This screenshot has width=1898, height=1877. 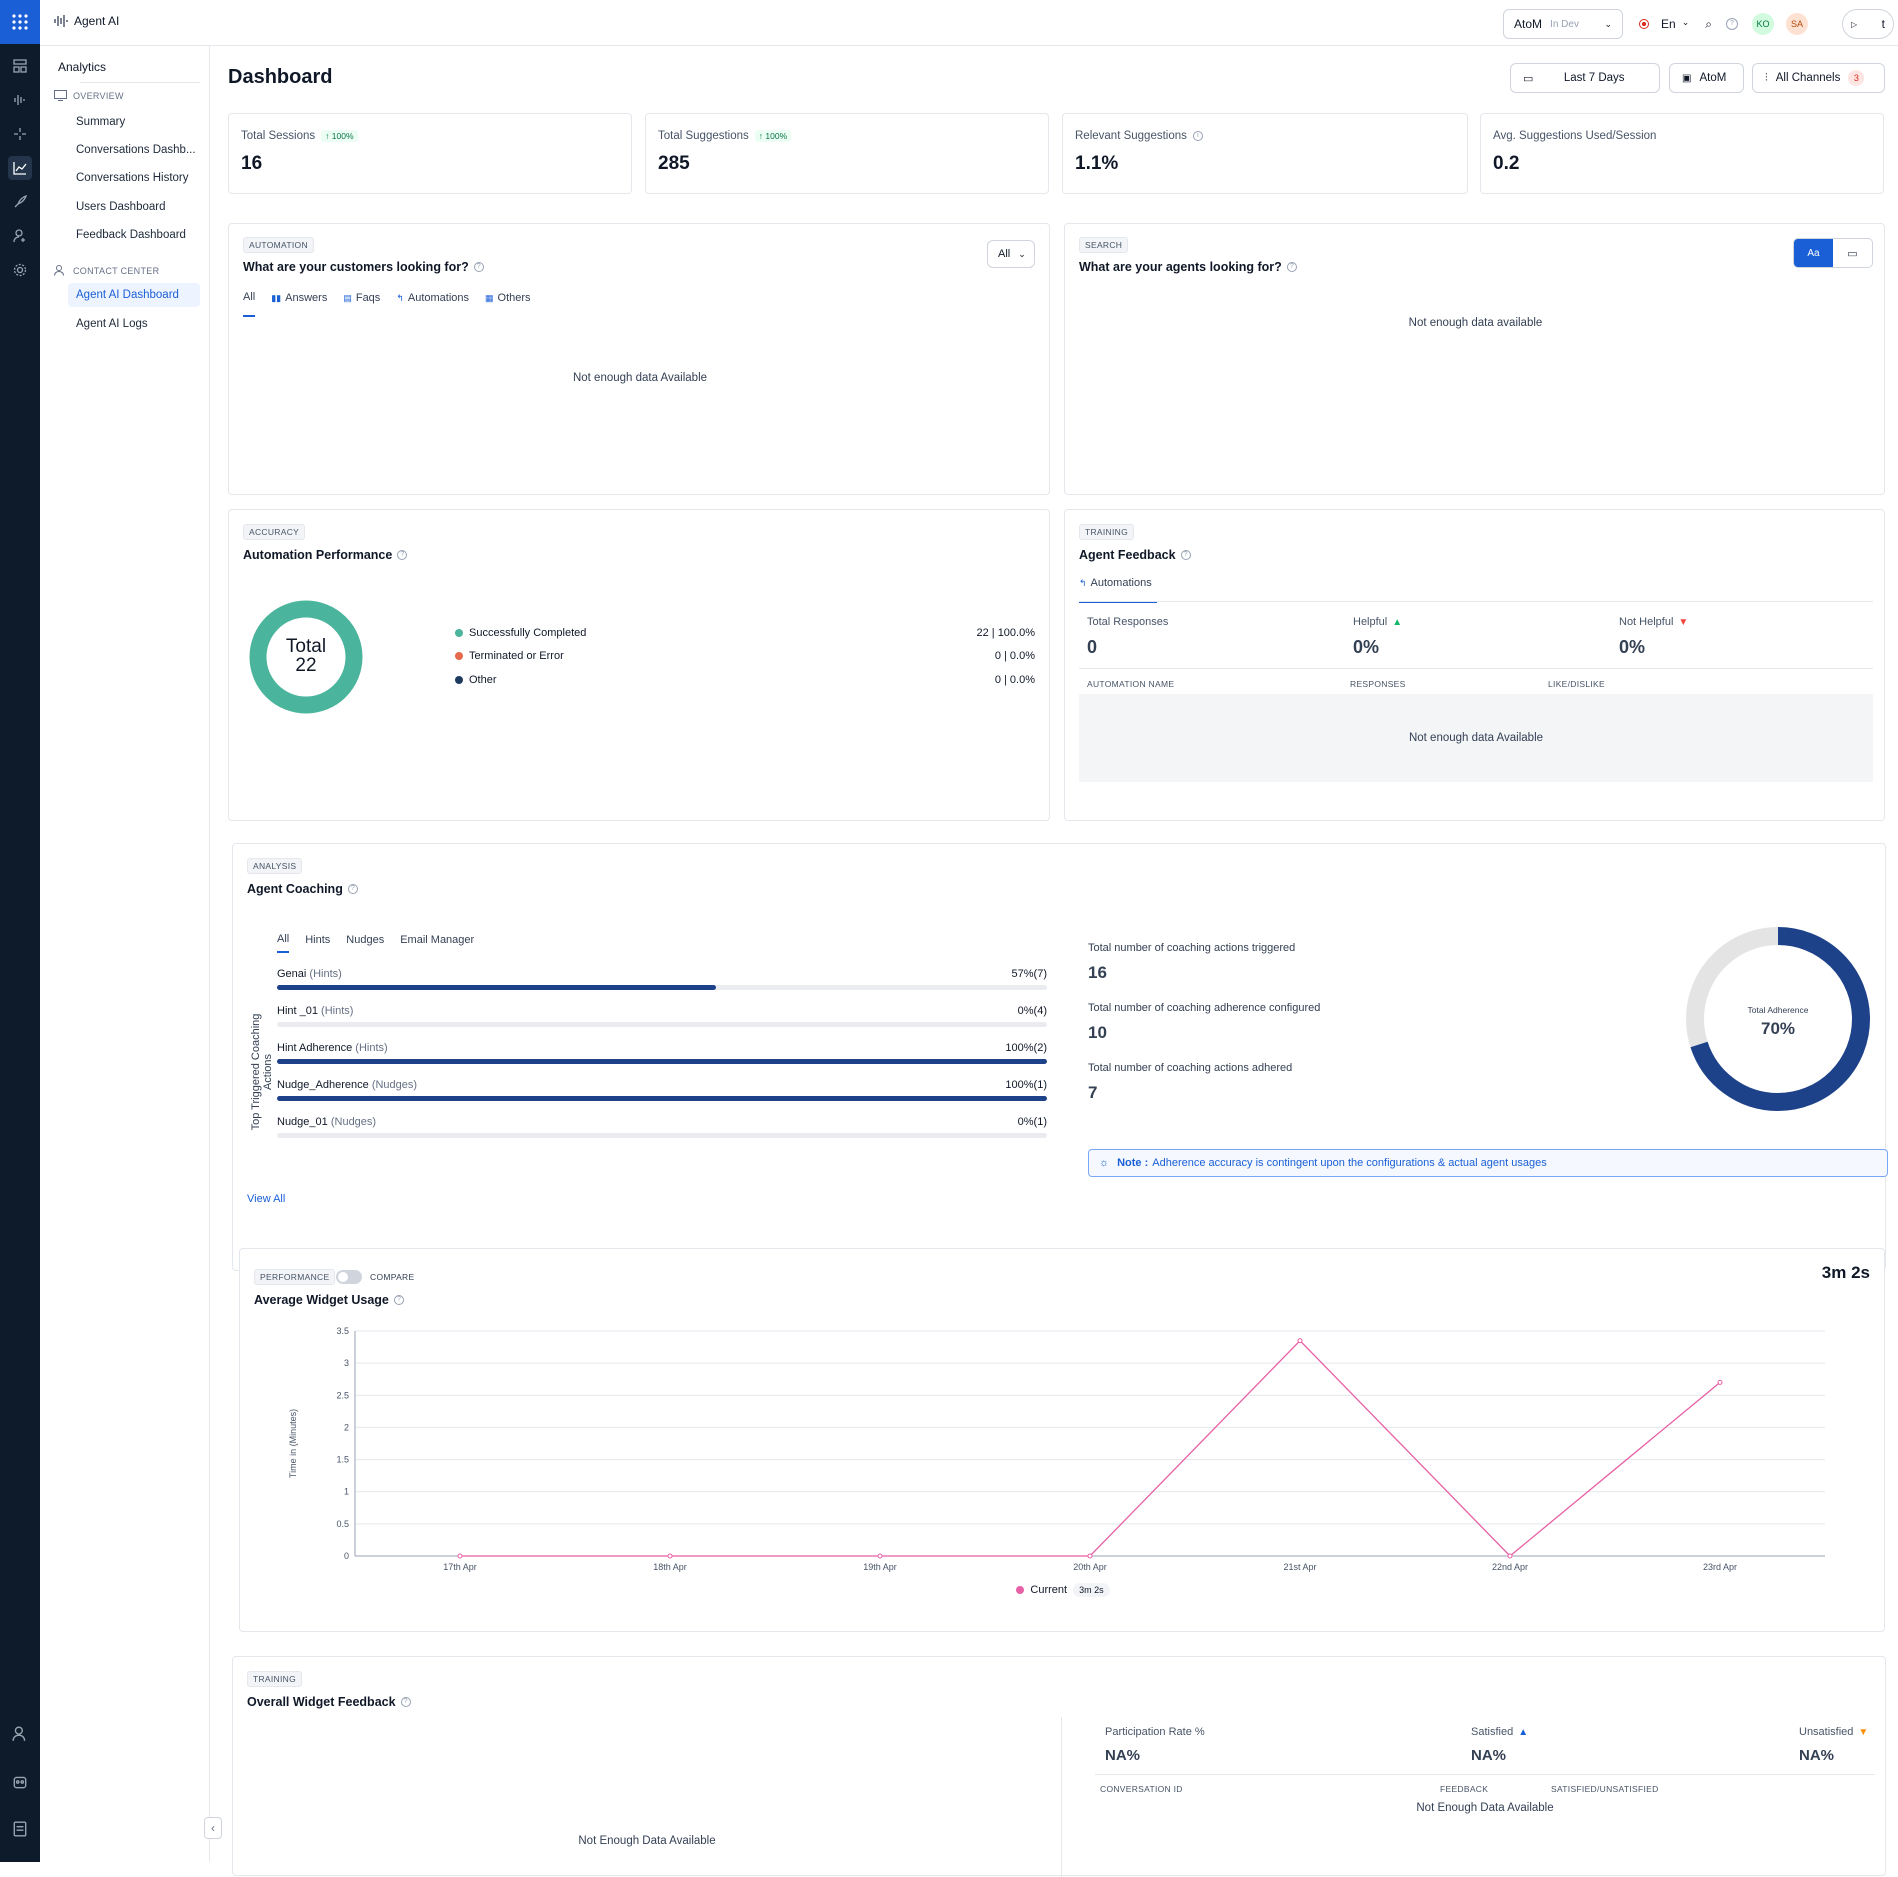 I want to click on sidebar-item-users-dashboard: Users Dashboard, so click(x=121, y=207).